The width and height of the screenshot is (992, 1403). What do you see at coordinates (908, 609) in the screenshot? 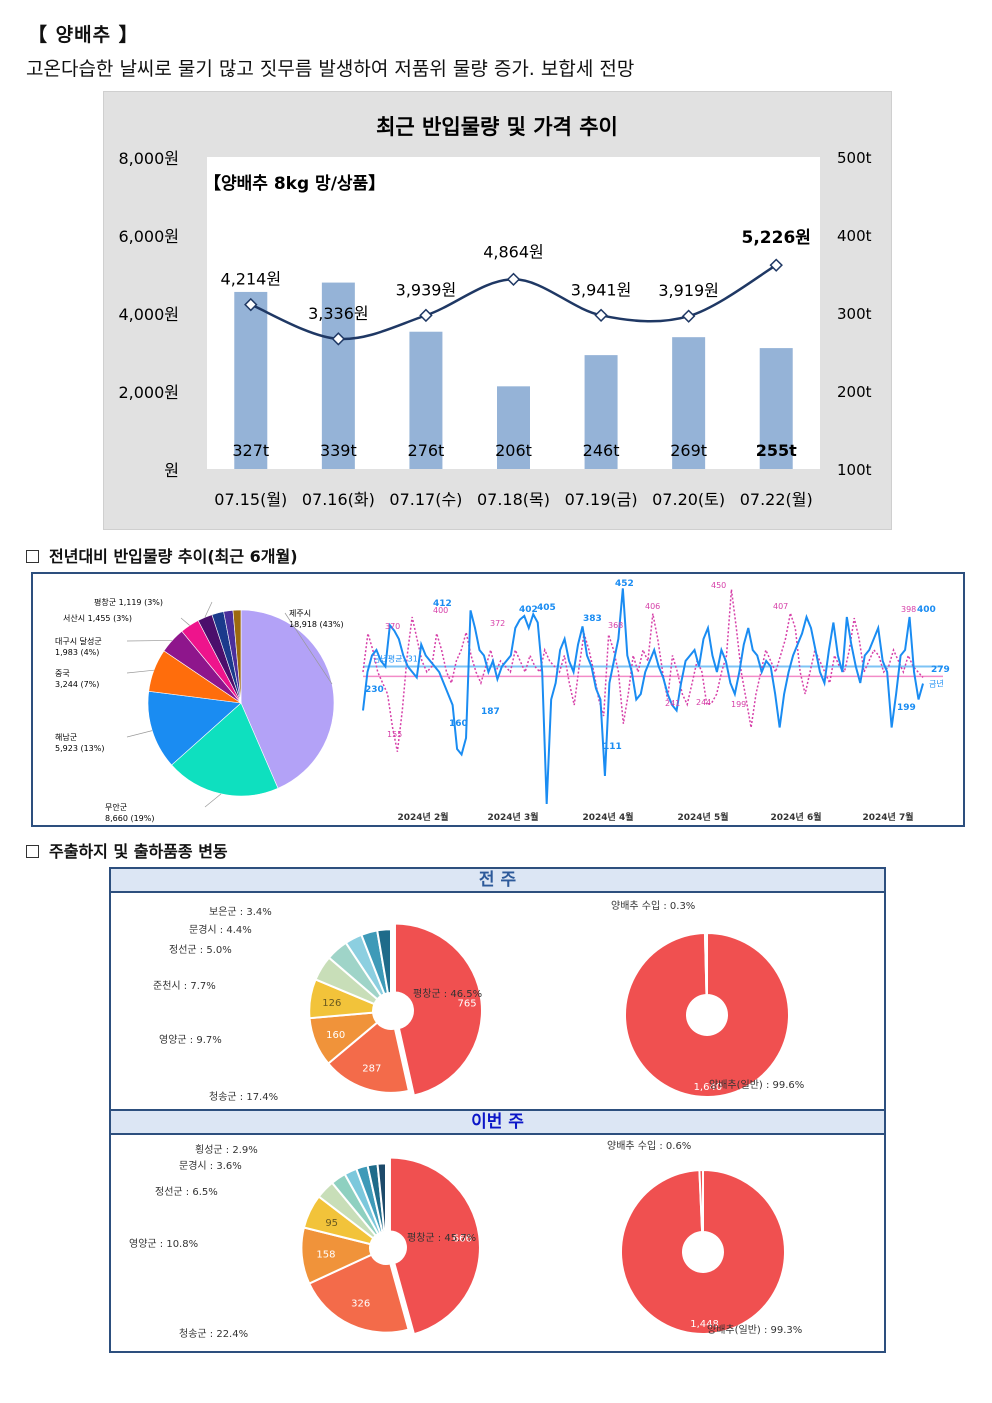
I see `previous-year-point-label: 398` at bounding box center [908, 609].